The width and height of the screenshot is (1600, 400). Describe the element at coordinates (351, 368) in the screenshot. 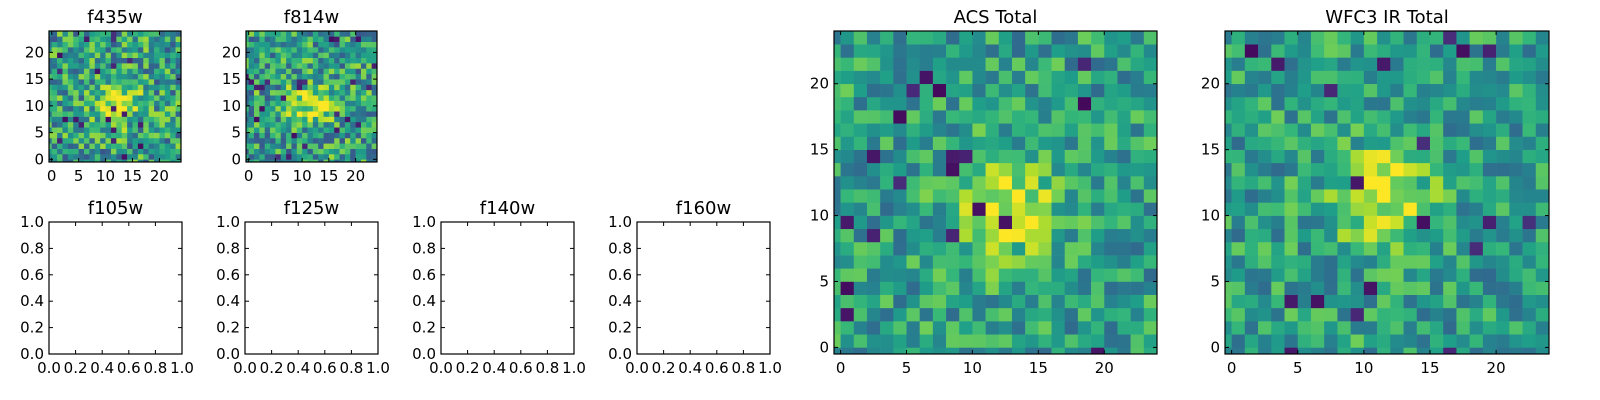

I see `x-tick-label: 0.8` at that location.